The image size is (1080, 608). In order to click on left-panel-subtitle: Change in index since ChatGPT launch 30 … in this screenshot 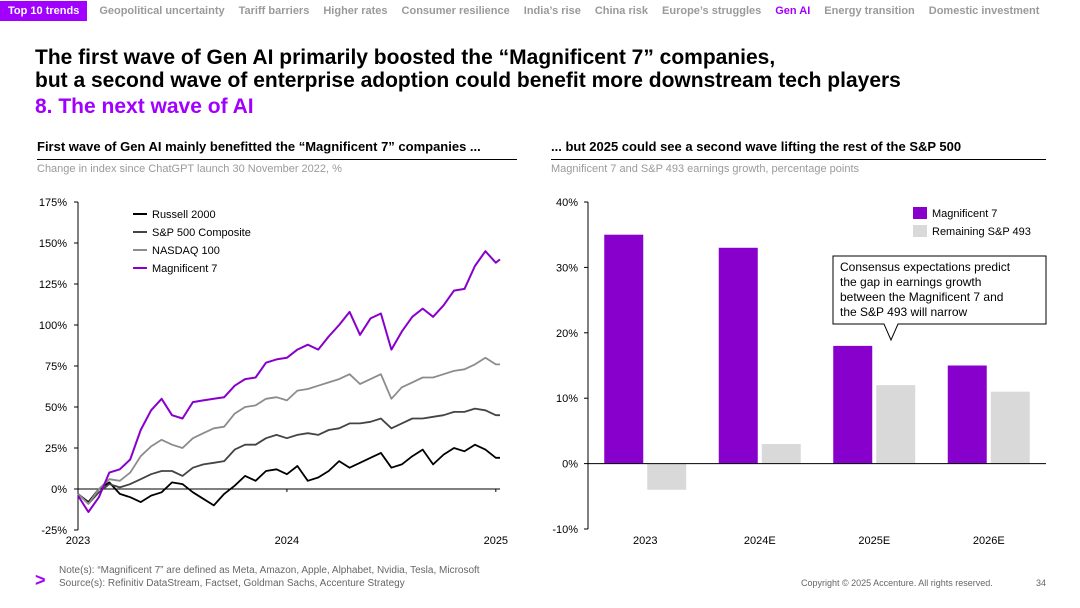, I will do `click(189, 169)`.